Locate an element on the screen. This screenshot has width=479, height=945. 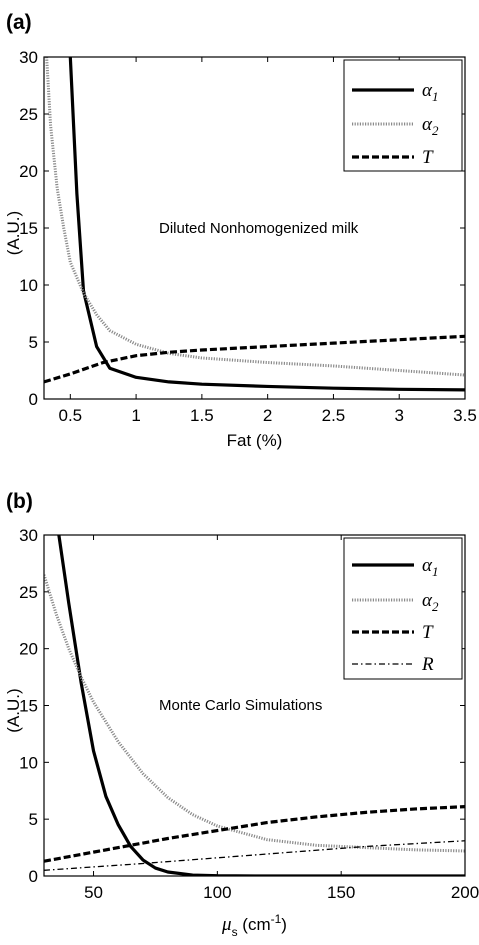
panel-b-y-tick-label: 15 is located at coordinates (28, 706).